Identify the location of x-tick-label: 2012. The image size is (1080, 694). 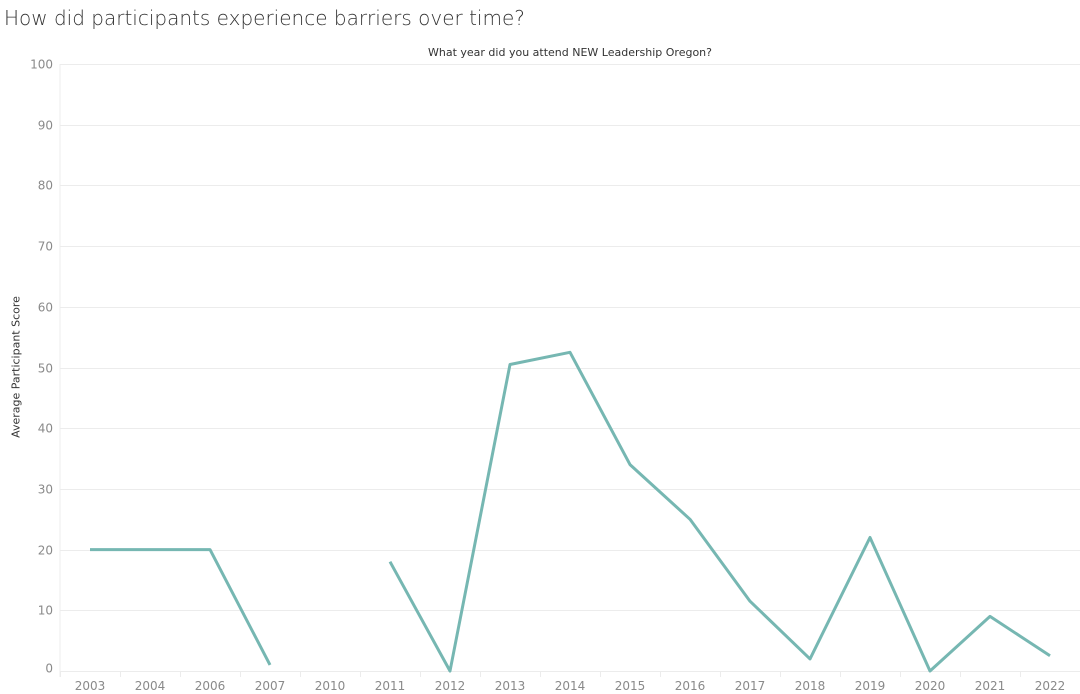
(450, 686).